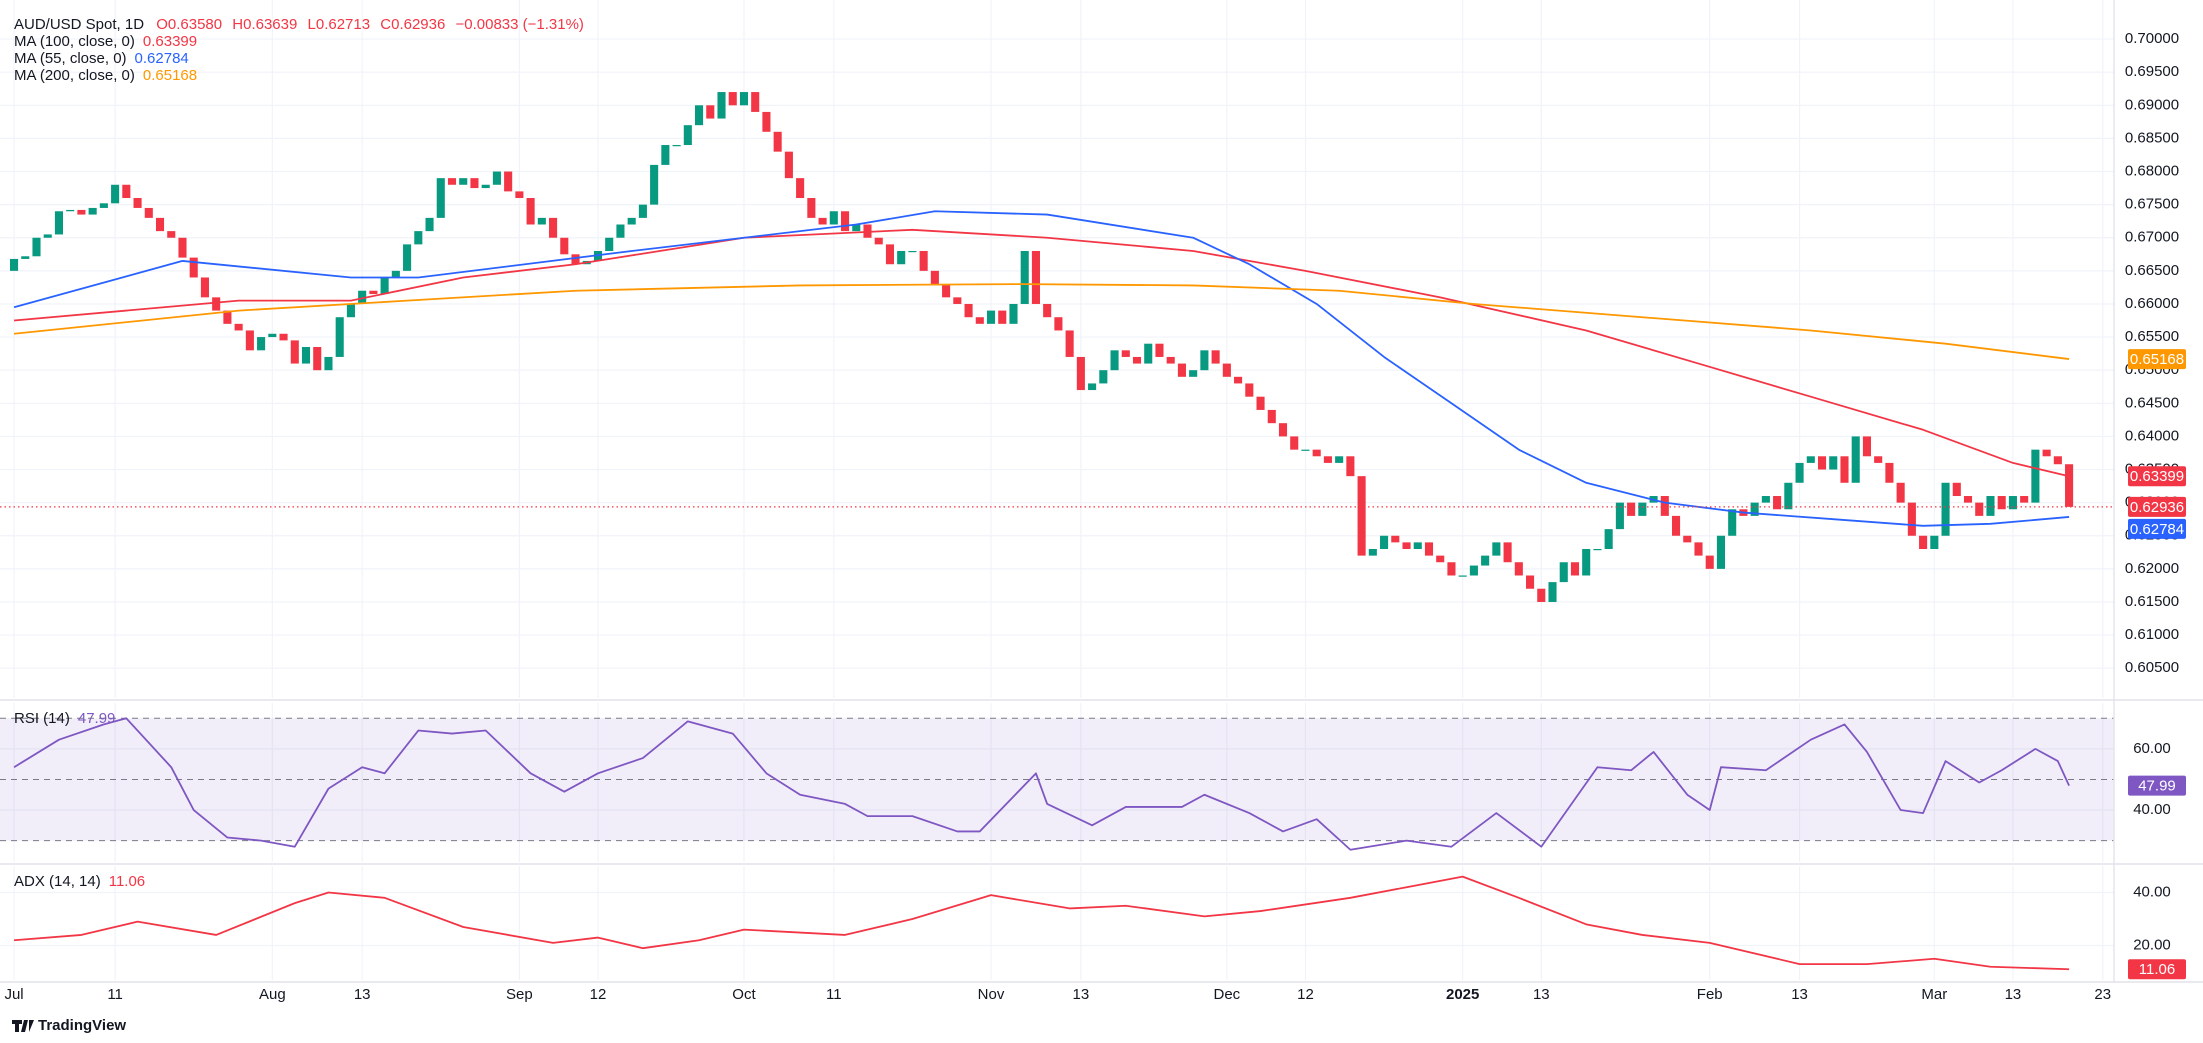 This screenshot has height=1043, width=2203. I want to click on indicator-legend: RSI (14) 47.99, so click(64, 718).